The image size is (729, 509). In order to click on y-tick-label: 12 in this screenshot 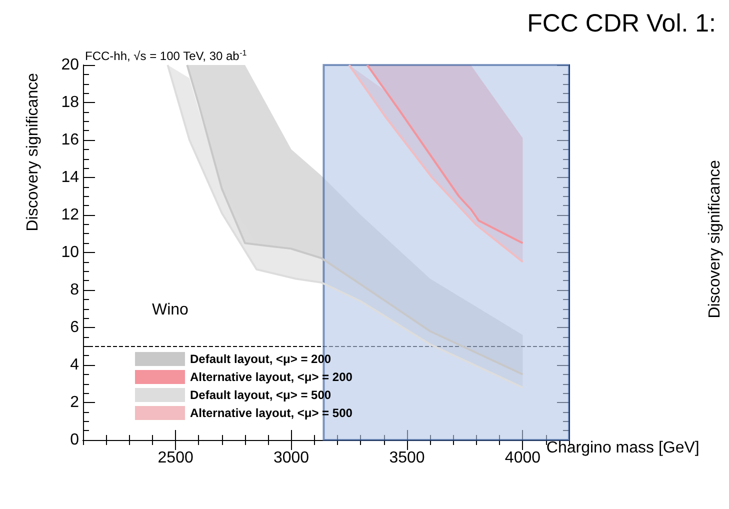, I will do `click(70, 215)`.